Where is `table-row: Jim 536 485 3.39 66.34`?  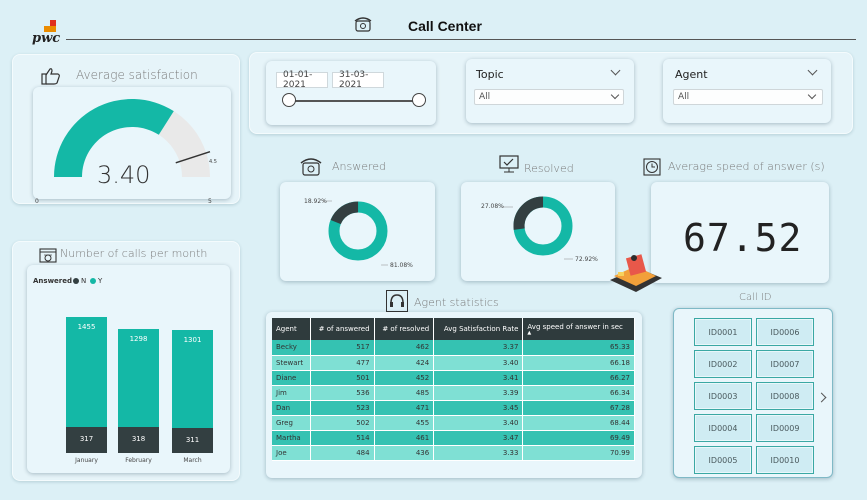
table-row: Jim 536 485 3.39 66.34 is located at coordinates (453, 393).